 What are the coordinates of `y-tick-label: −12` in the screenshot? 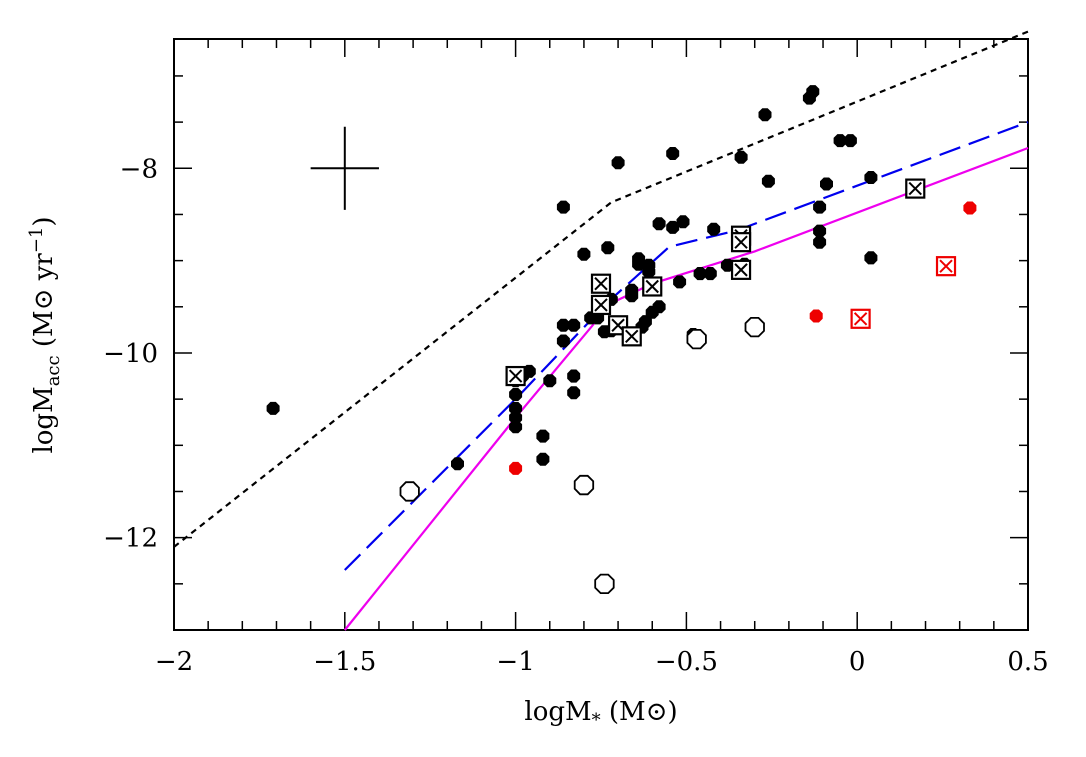 It's located at (130, 539).